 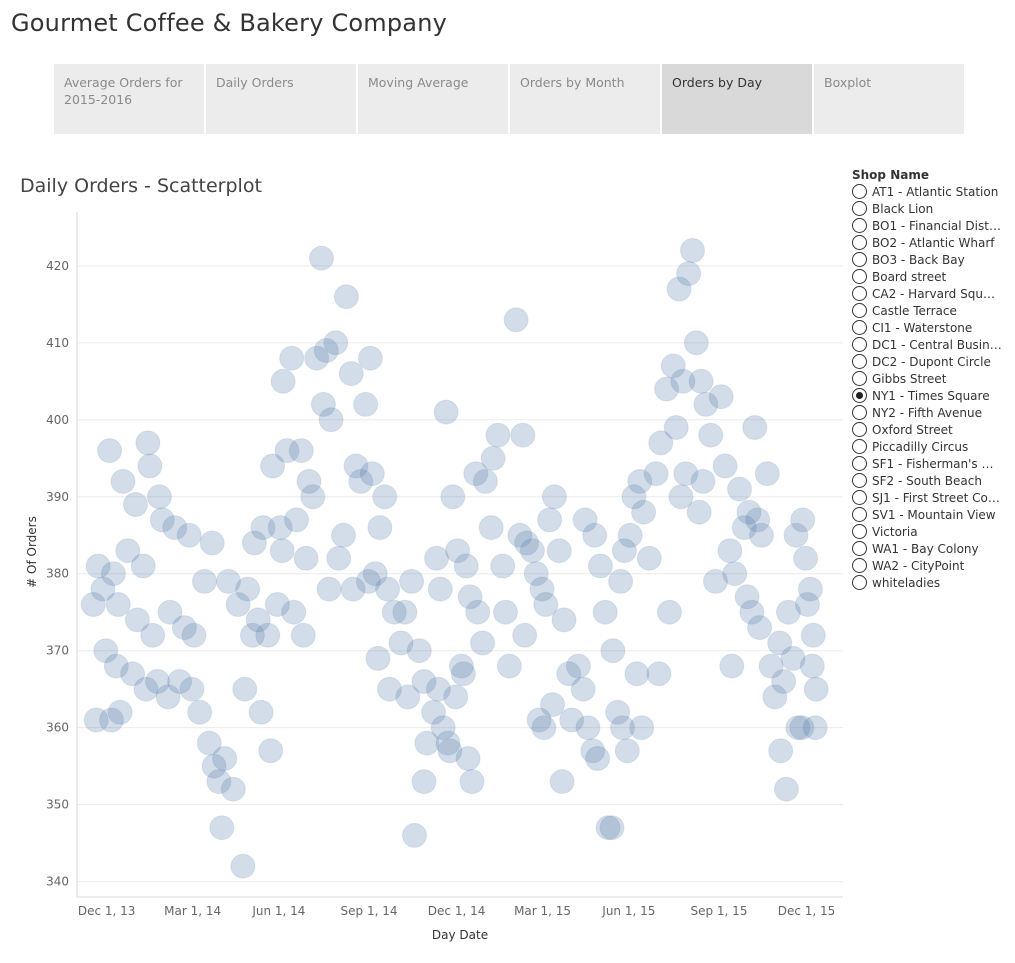 What do you see at coordinates (585, 99) in the screenshot?
I see `tab-orders-by-month: Orders by Month` at bounding box center [585, 99].